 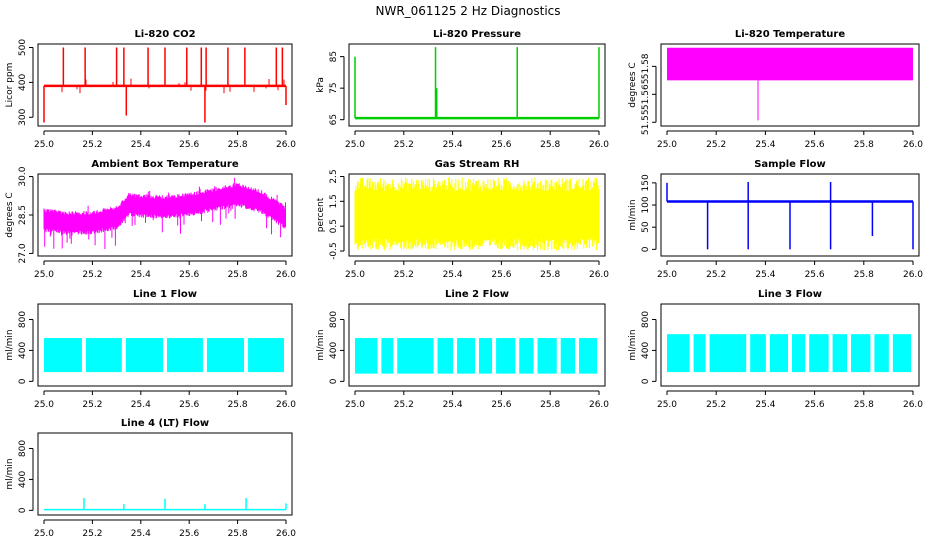 What do you see at coordinates (646, 66) in the screenshot?
I see `y-tick-label: 51.58` at bounding box center [646, 66].